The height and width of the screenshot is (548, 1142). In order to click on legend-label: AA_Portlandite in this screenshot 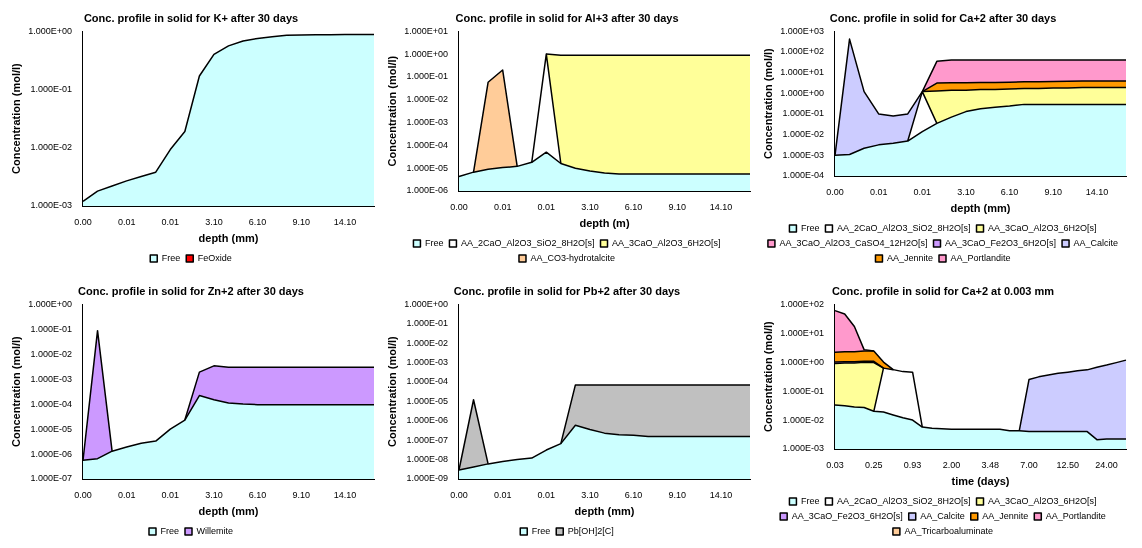, I will do `click(980, 257)`.